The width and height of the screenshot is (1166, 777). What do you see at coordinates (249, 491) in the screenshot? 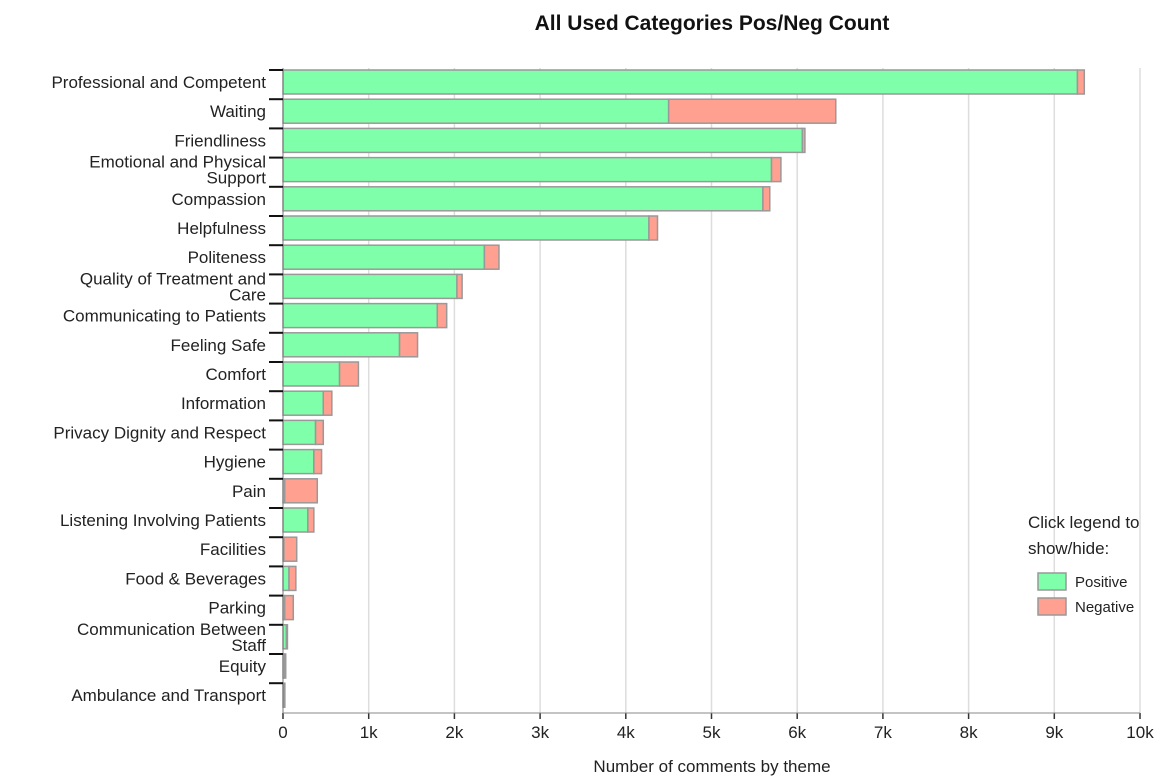
I see `category-label-14: Pain` at bounding box center [249, 491].